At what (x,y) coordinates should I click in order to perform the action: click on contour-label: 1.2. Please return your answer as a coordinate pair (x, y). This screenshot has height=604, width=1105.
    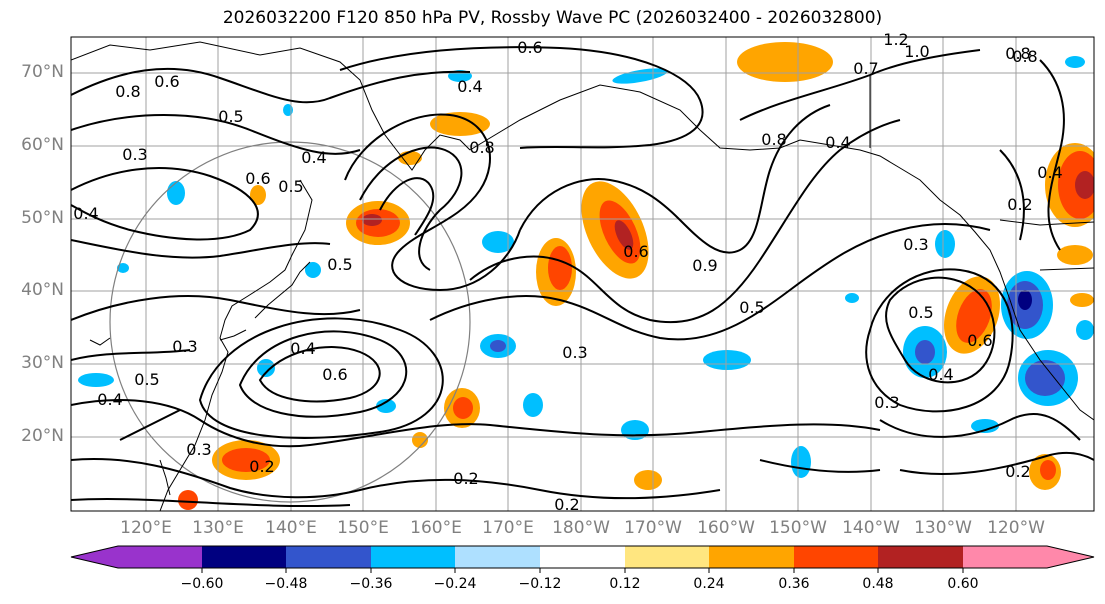
    Looking at the image, I should click on (895, 39).